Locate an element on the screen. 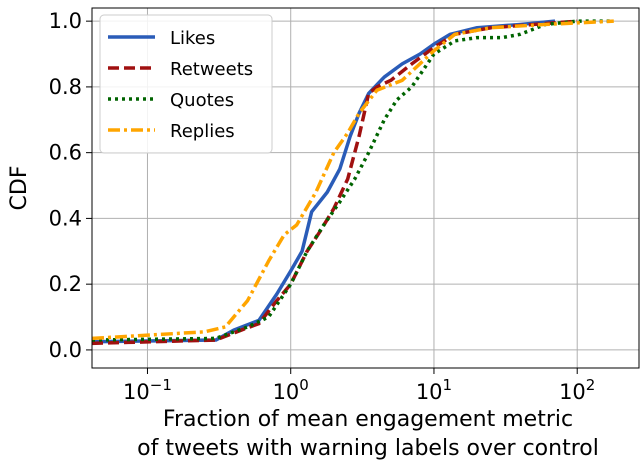  legend-label: Retweets is located at coordinates (211, 69).